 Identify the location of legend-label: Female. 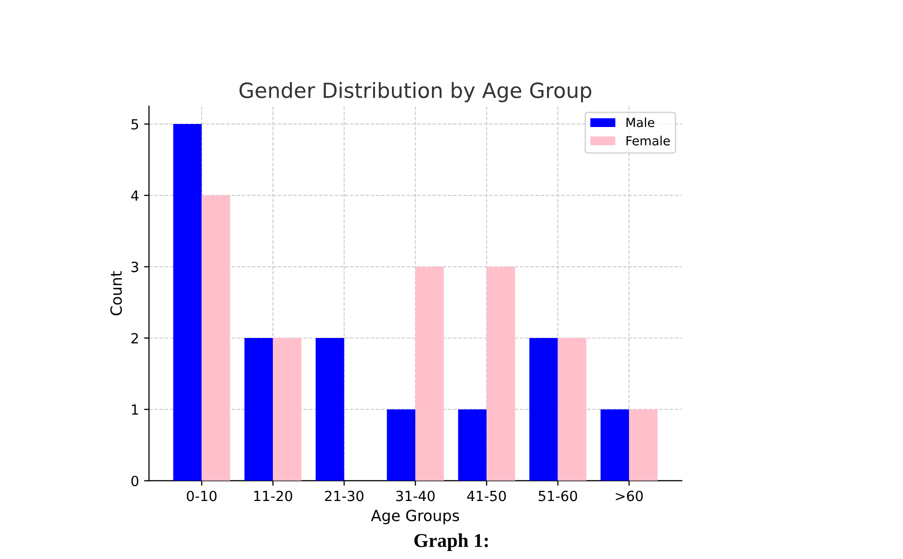
(648, 141).